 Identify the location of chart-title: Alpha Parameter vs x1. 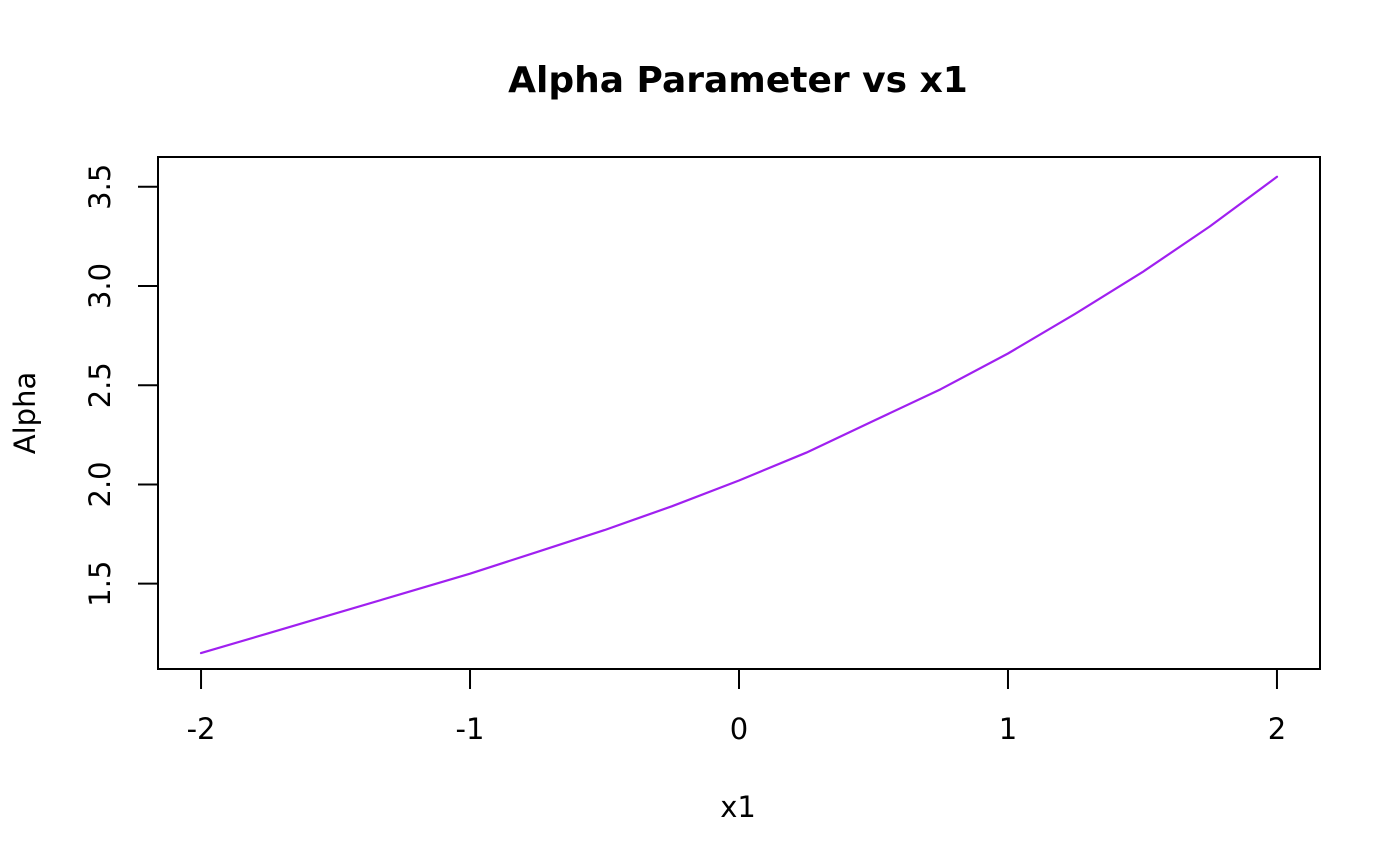
(738, 80).